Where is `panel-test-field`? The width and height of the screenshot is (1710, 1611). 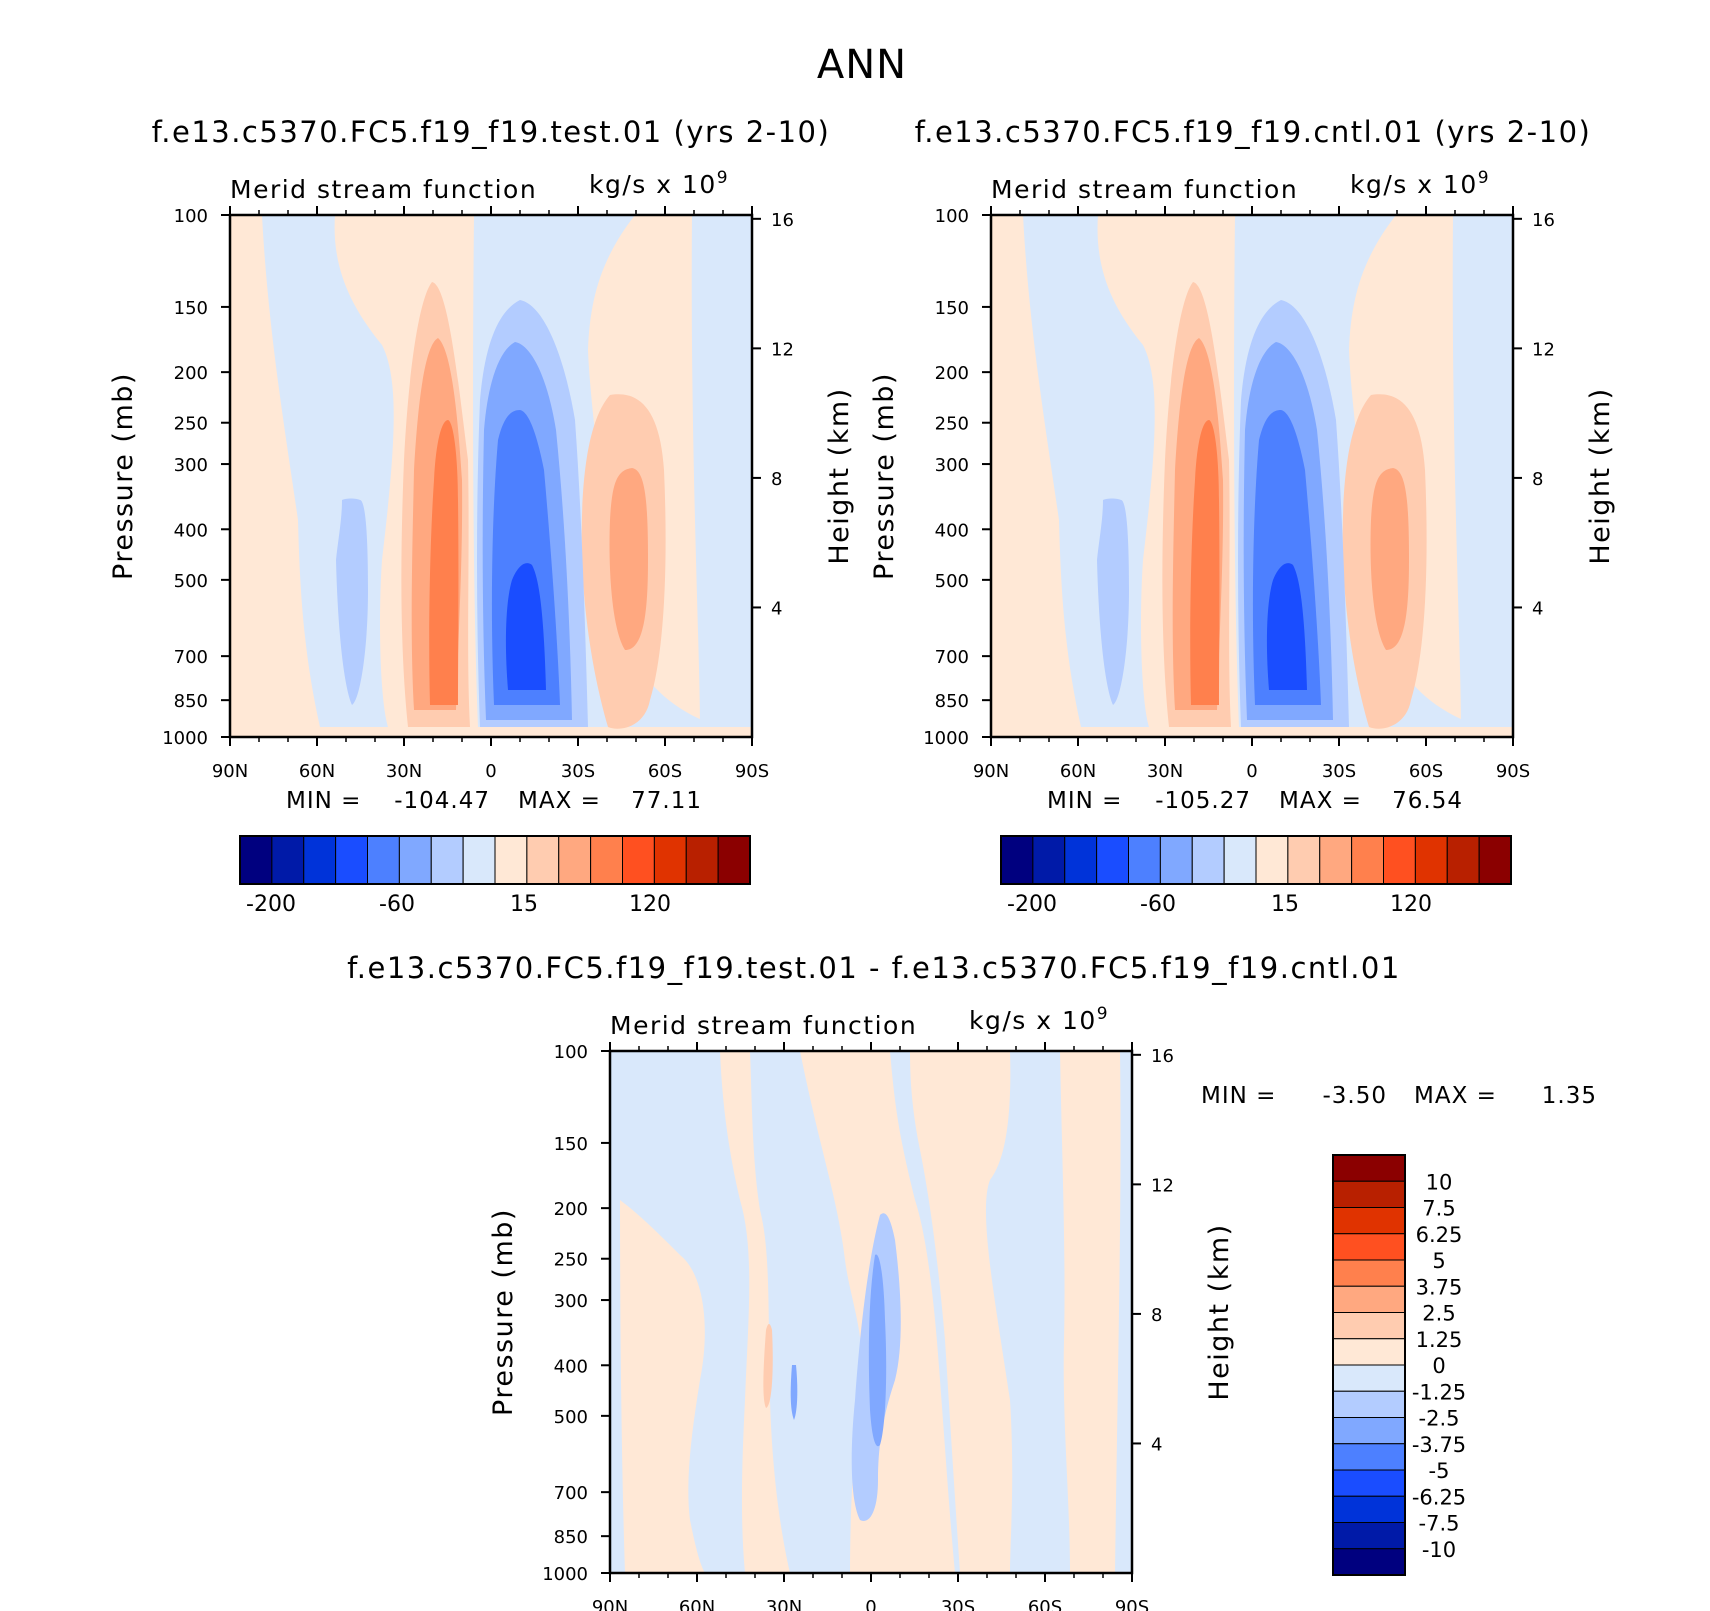
panel-test-field is located at coordinates (491, 476).